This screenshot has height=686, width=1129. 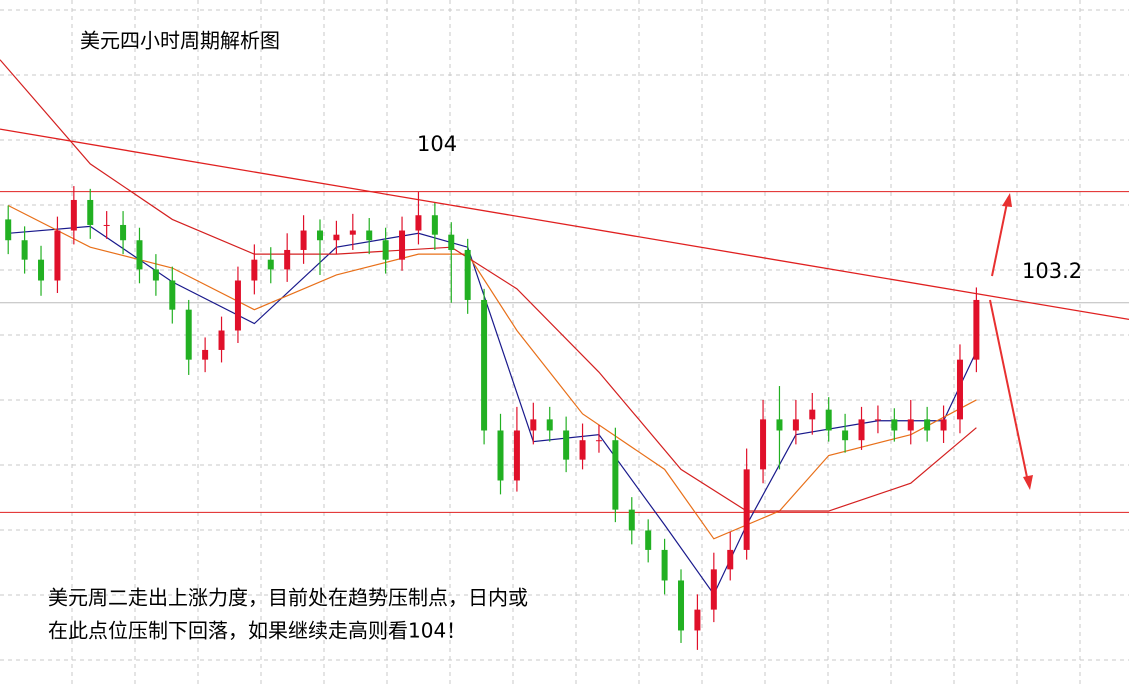 What do you see at coordinates (1028, 482) in the screenshot?
I see `down-arrow-head` at bounding box center [1028, 482].